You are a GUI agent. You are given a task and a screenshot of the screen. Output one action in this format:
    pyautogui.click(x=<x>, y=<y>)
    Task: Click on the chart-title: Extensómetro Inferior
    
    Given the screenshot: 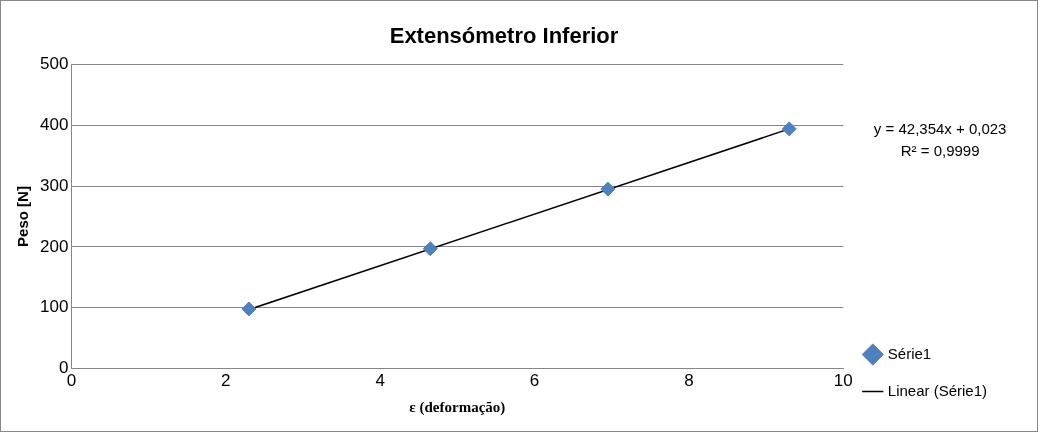 What is the action you would take?
    pyautogui.click(x=504, y=36)
    